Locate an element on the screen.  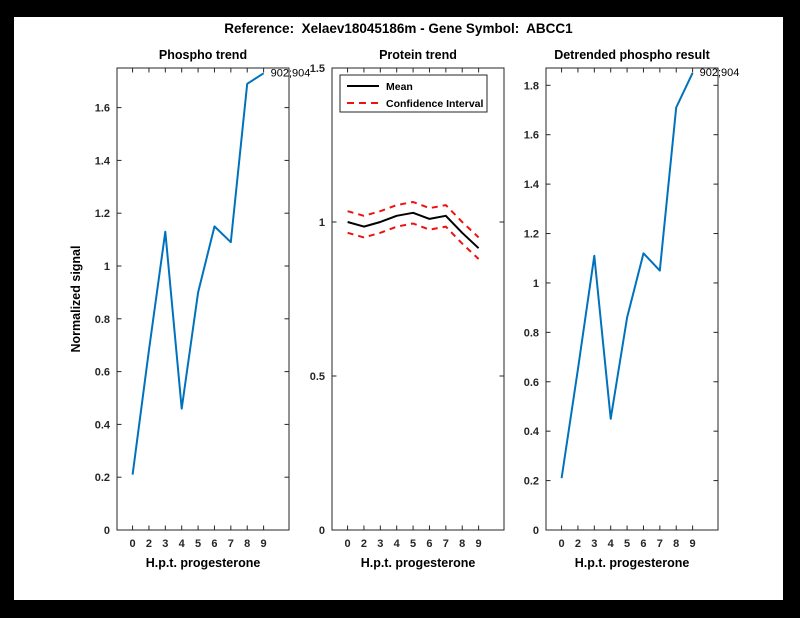
y-tick-label: 1.5 is located at coordinates (317, 69).